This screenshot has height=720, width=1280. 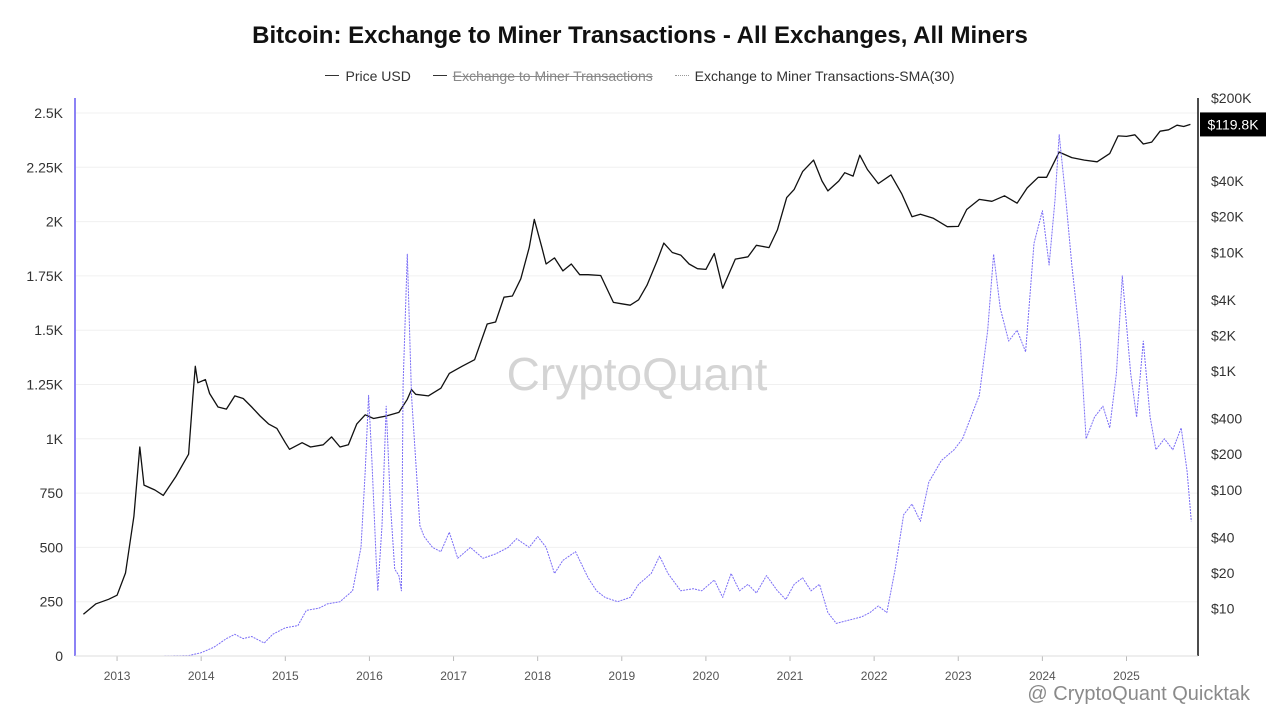 I want to click on y-right-tick-label: $400, so click(x=1226, y=419).